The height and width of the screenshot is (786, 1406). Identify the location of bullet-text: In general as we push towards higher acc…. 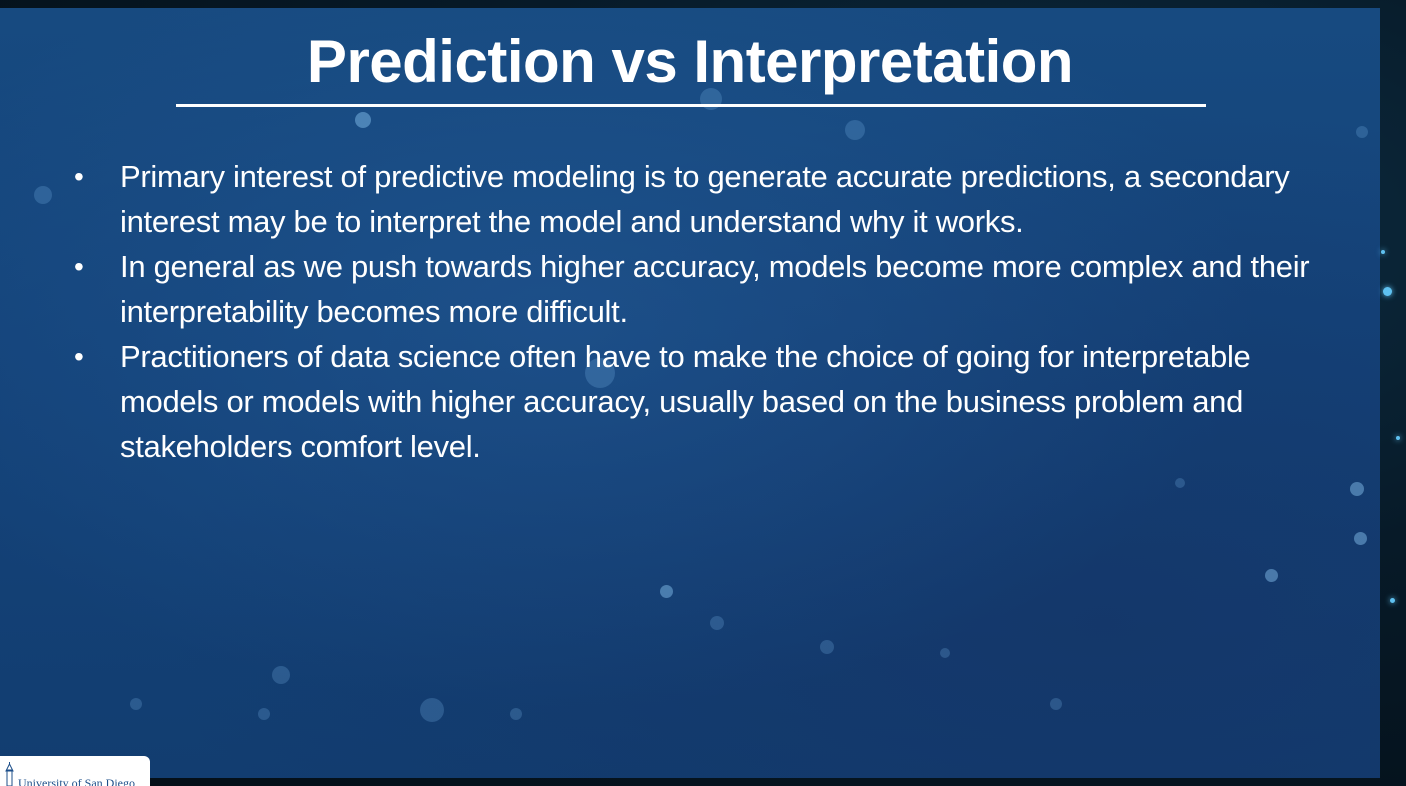
(715, 289).